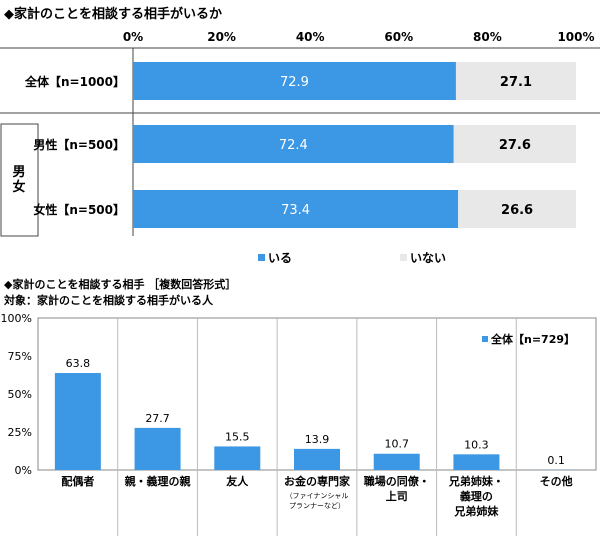 This screenshot has width=600, height=539. I want to click on category-label: その他, so click(556, 481).